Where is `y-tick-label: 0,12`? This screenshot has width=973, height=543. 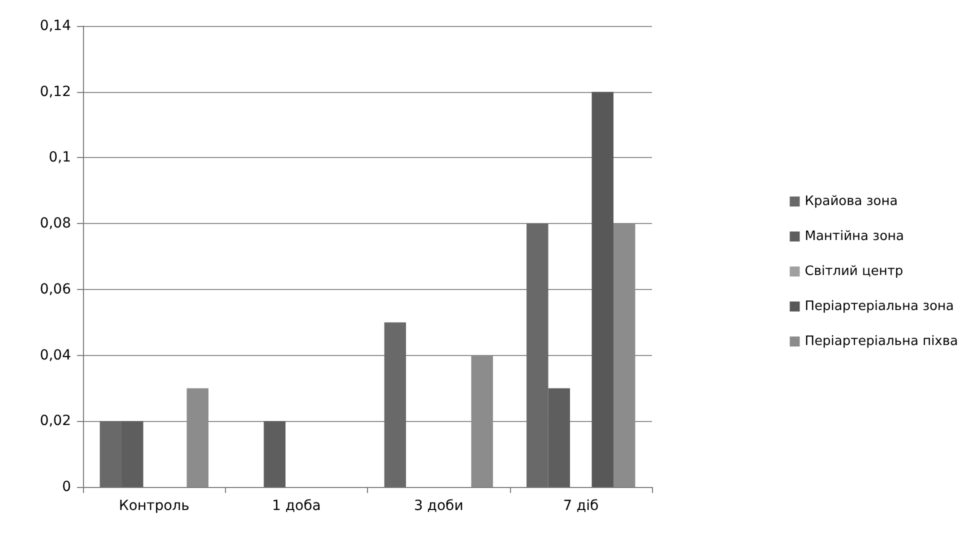 y-tick-label: 0,12 is located at coordinates (55, 92).